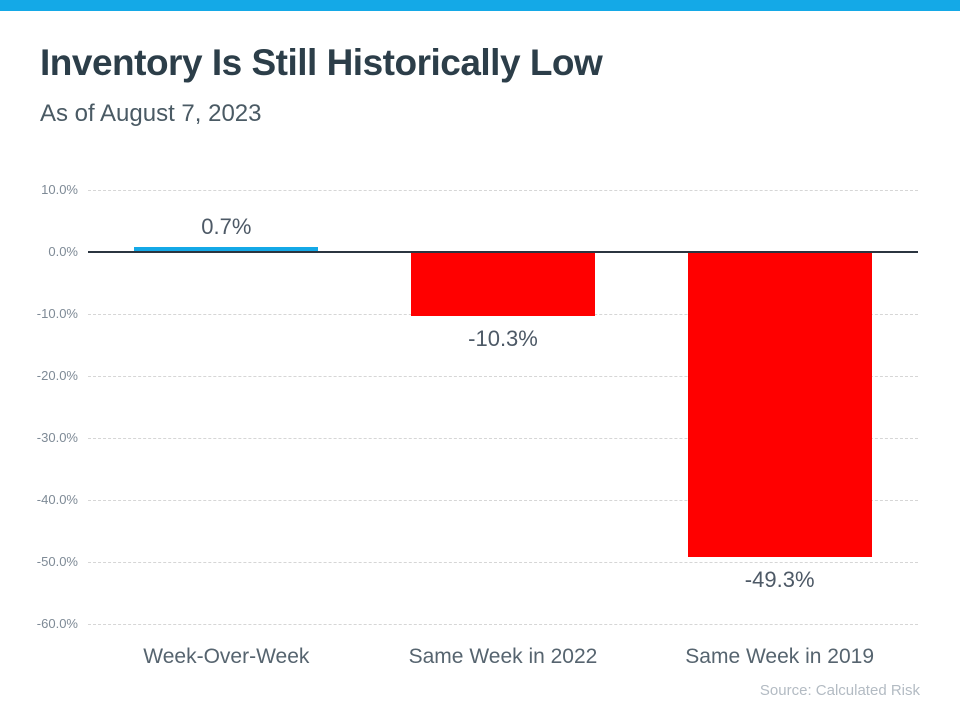  What do you see at coordinates (59, 189) in the screenshot?
I see `y-axis-tick-label: 10.0%` at bounding box center [59, 189].